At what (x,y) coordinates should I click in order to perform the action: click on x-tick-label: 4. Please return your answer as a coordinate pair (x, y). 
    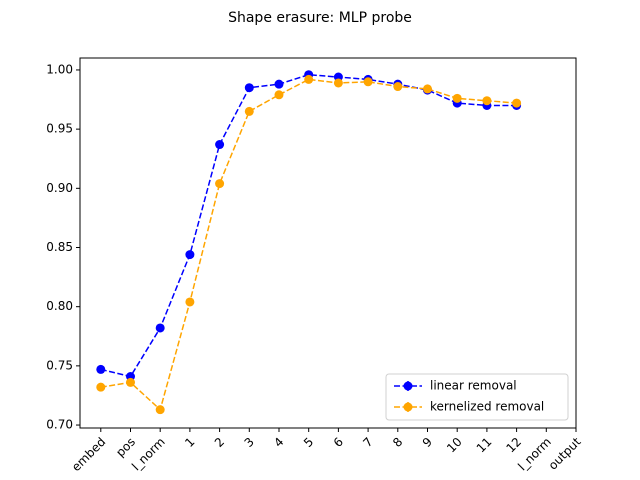
    Looking at the image, I should click on (278, 442).